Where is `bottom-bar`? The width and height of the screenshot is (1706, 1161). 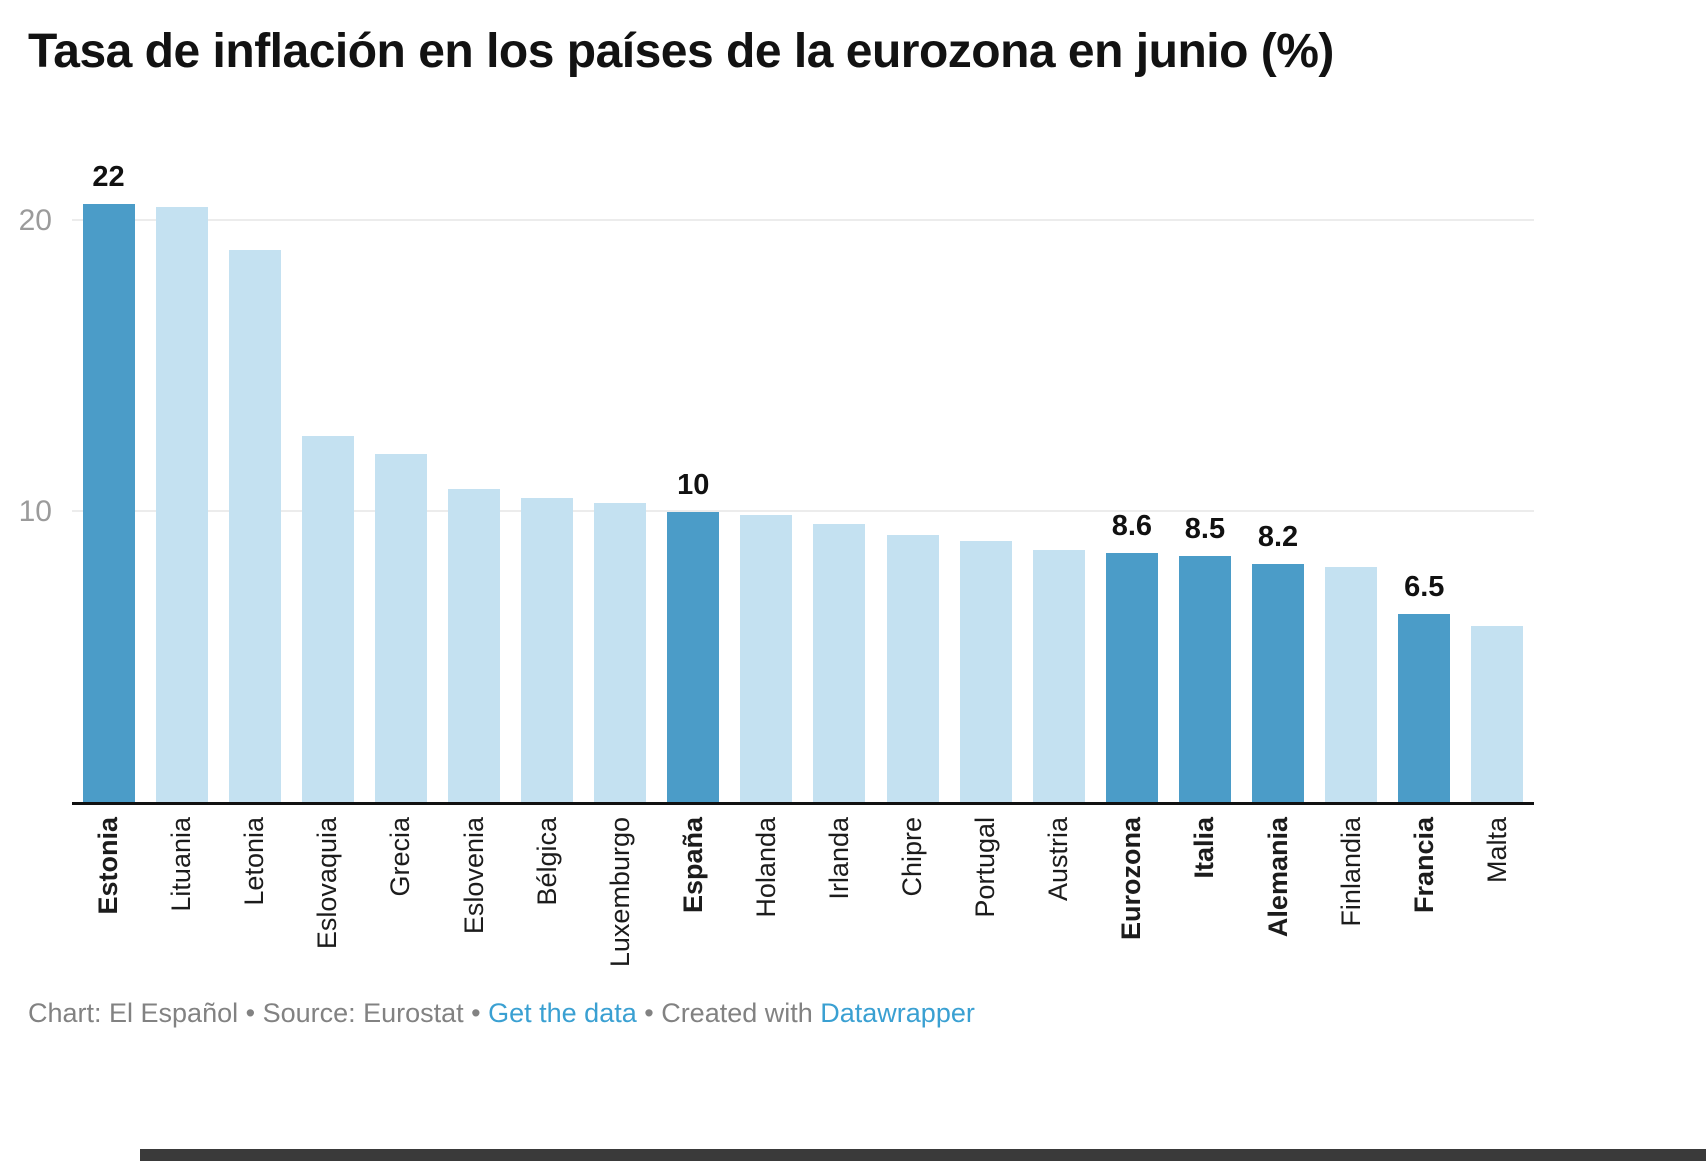 bottom-bar is located at coordinates (923, 1155).